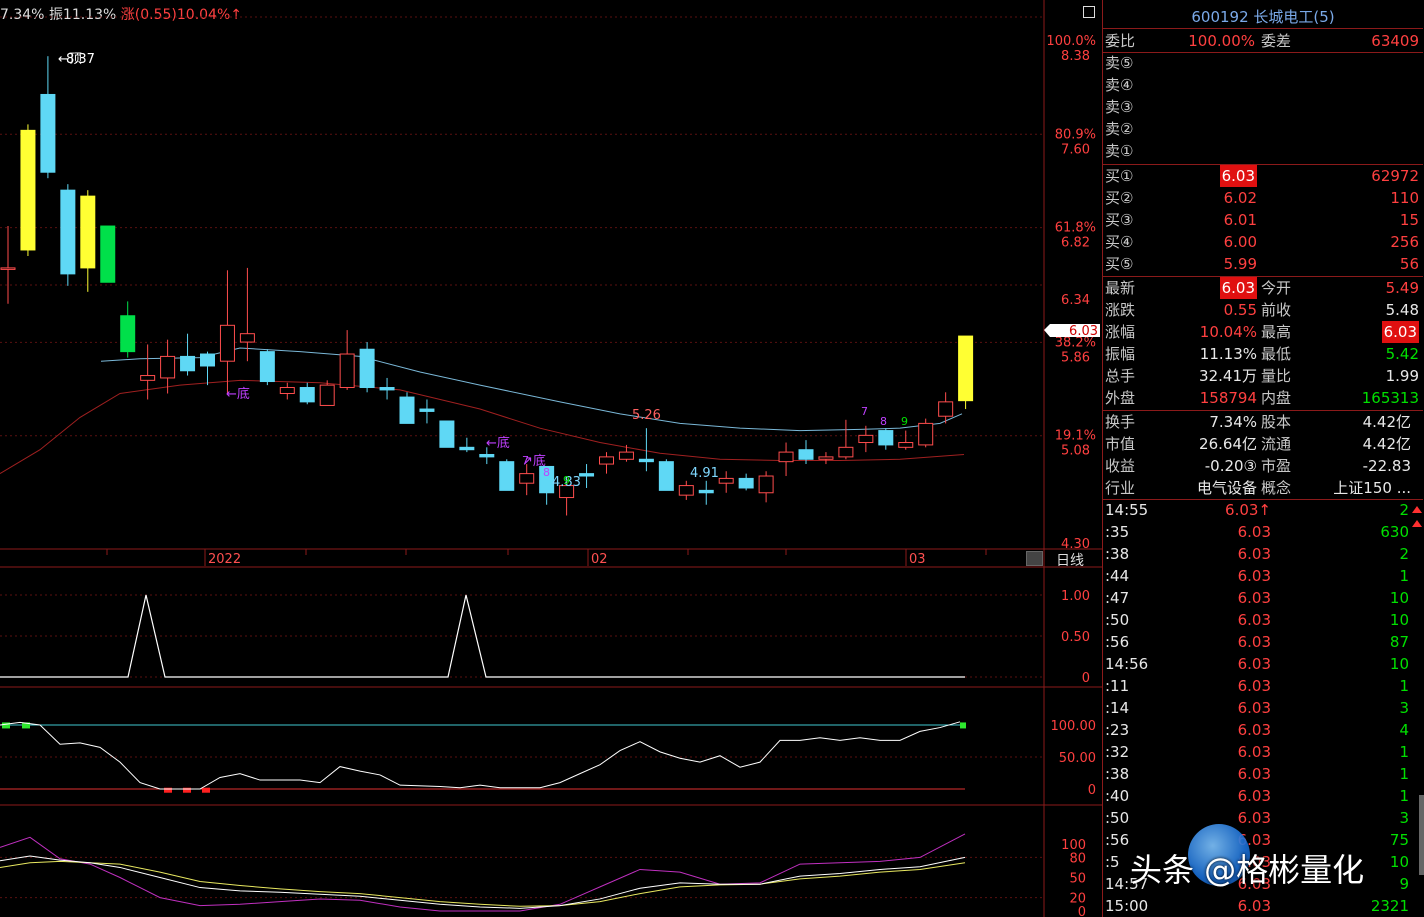 This screenshot has height=917, width=1424. I want to click on tick-row: :14 6.03 3, so click(1263, 708).